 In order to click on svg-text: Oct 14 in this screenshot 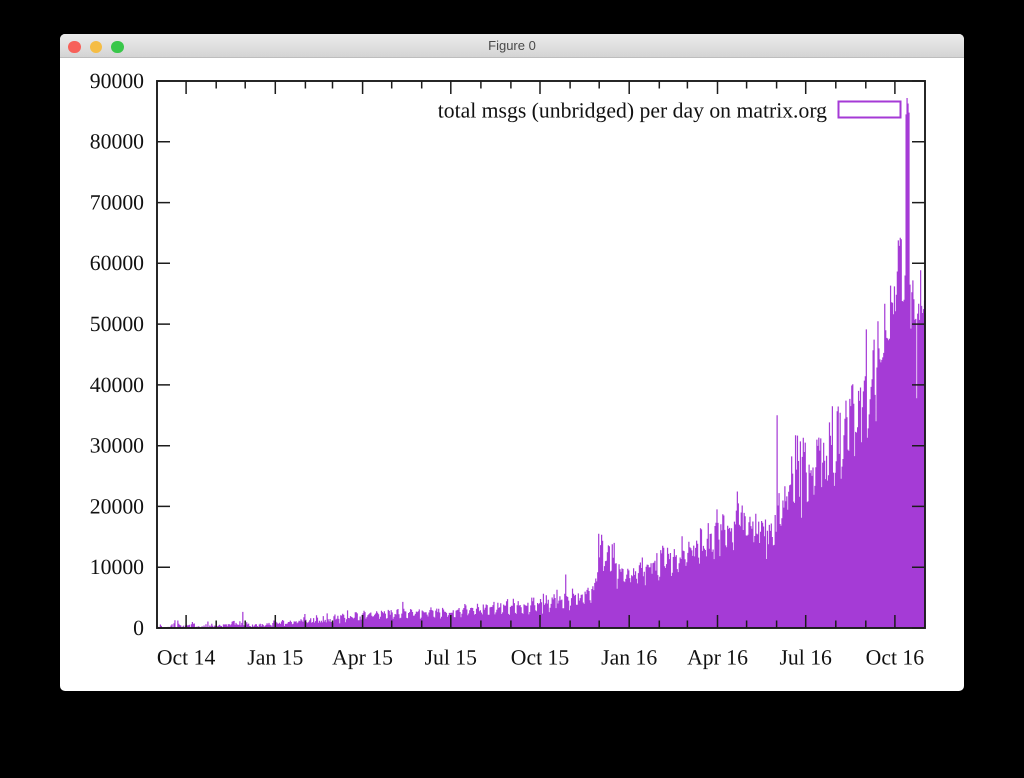, I will do `click(186, 658)`.